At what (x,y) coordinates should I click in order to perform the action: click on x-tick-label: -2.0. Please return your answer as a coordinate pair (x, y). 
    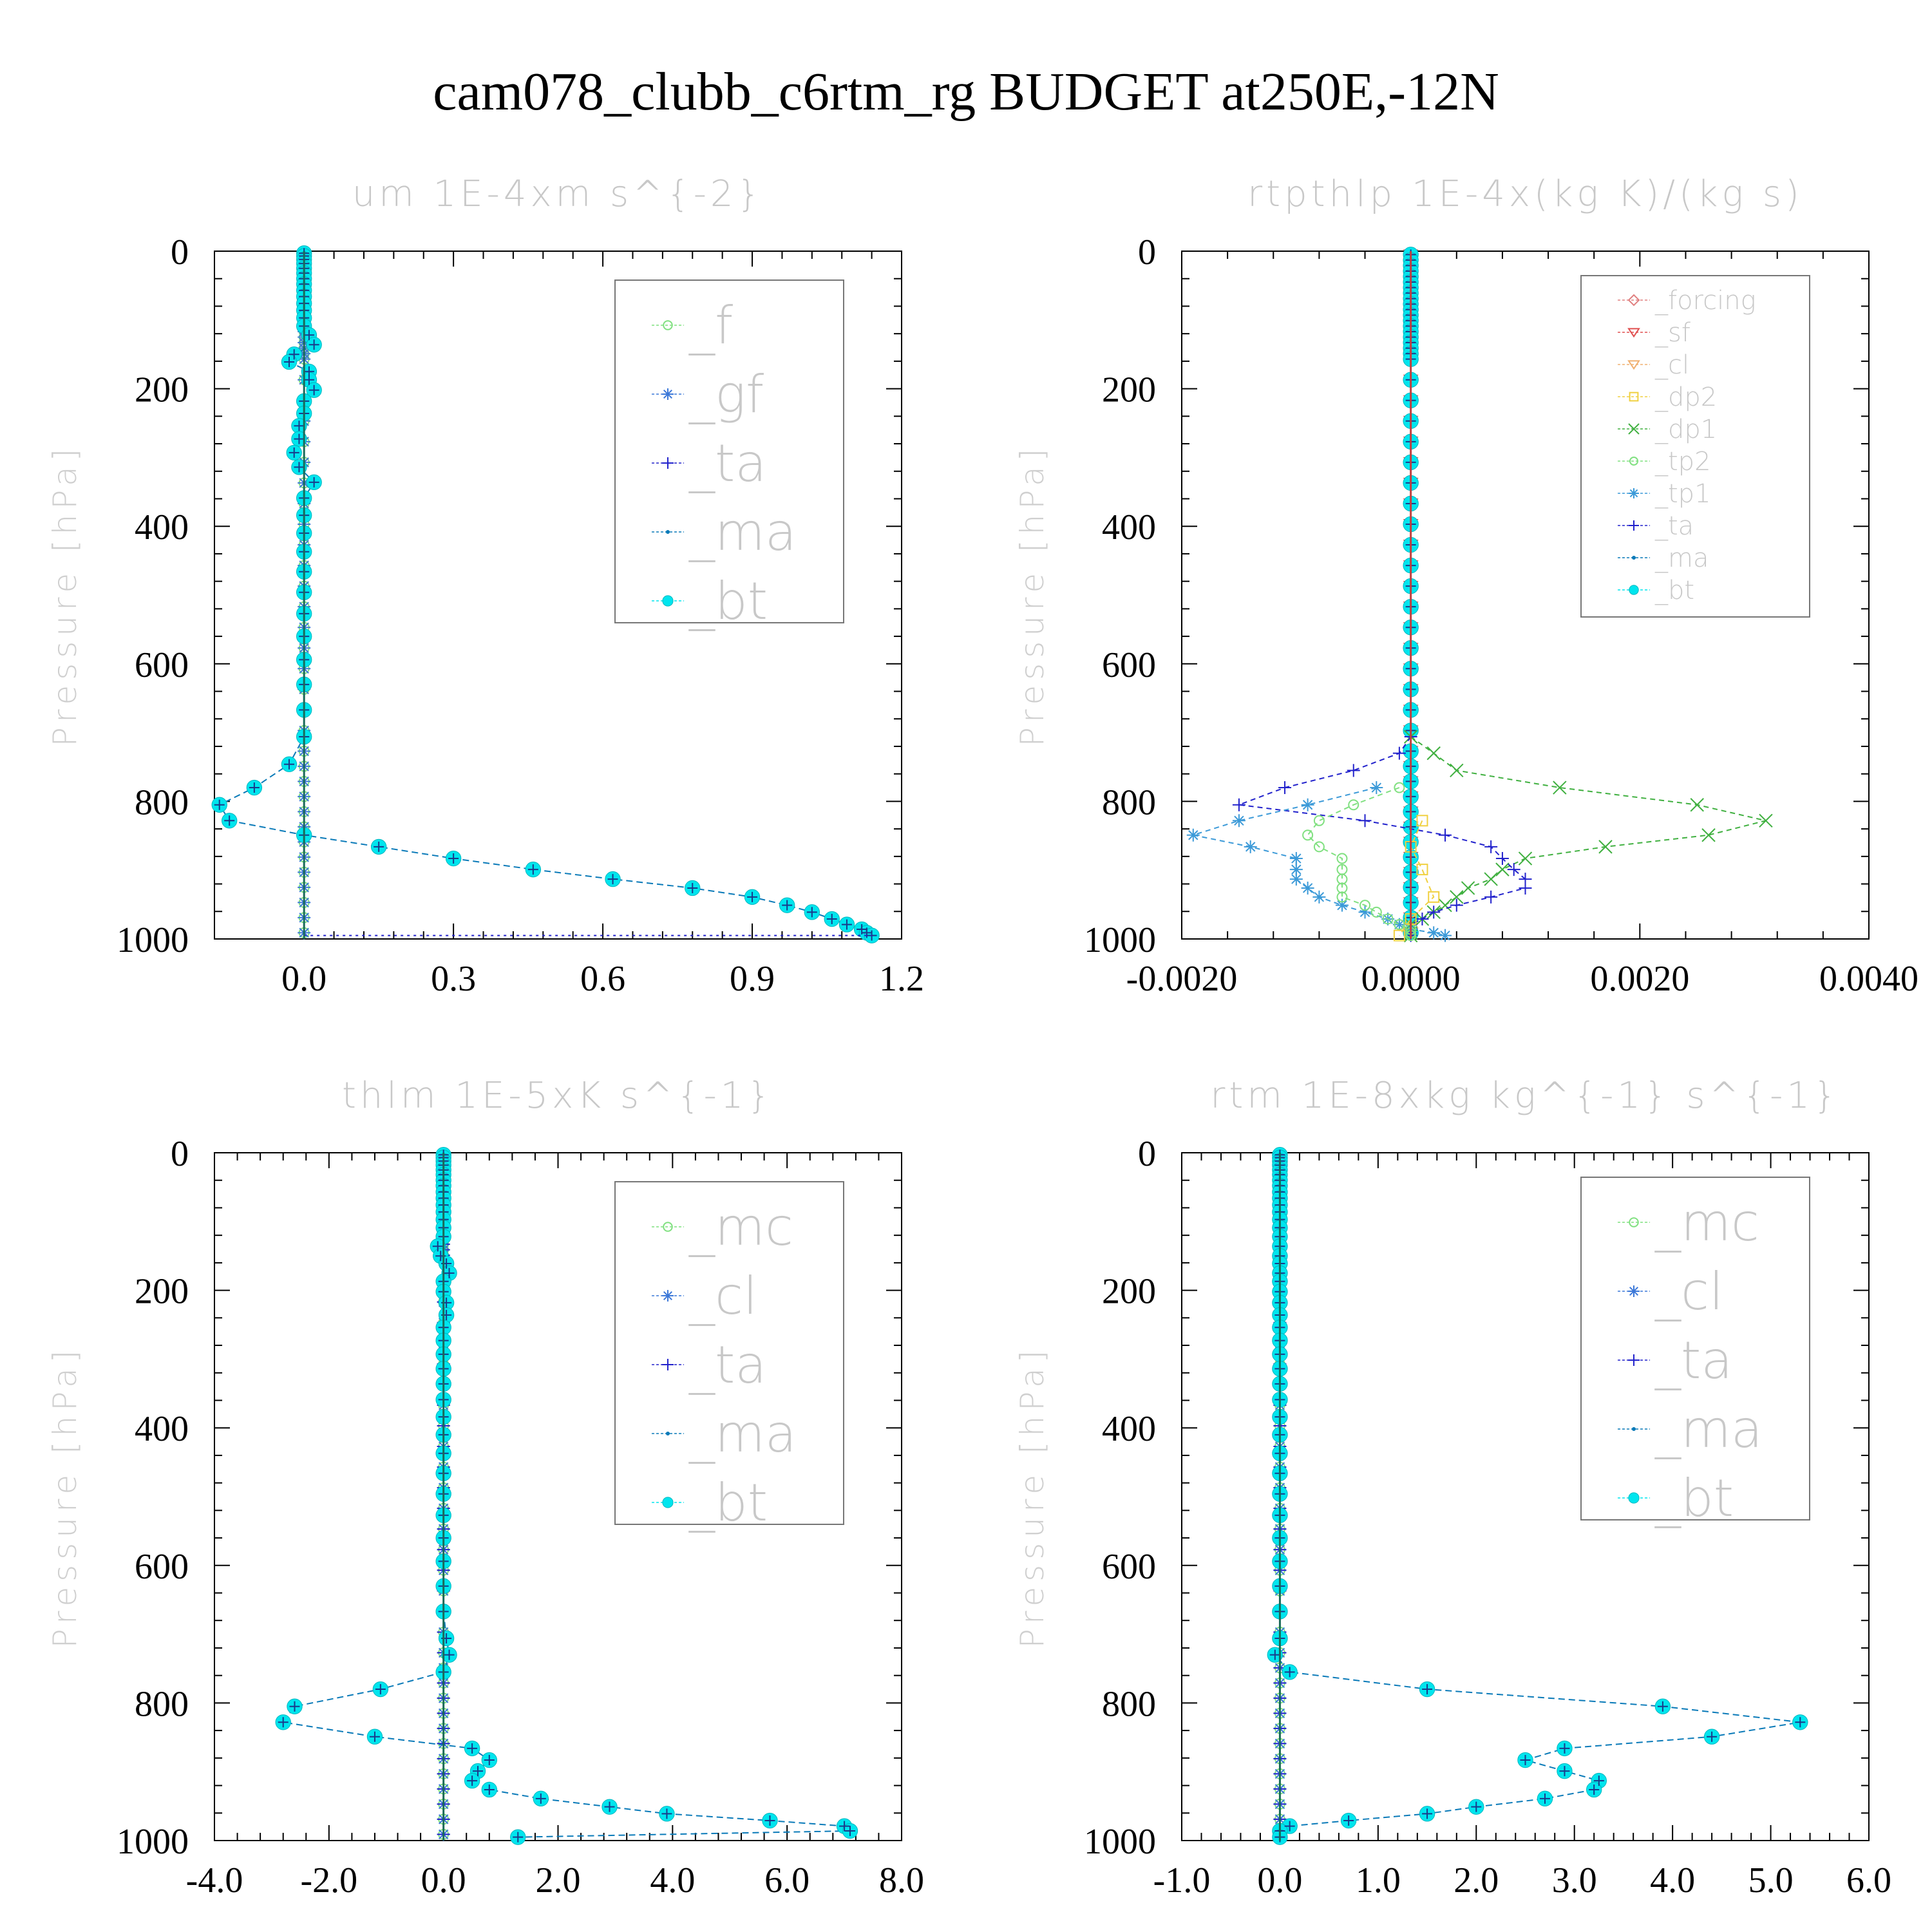
    Looking at the image, I should click on (329, 1880).